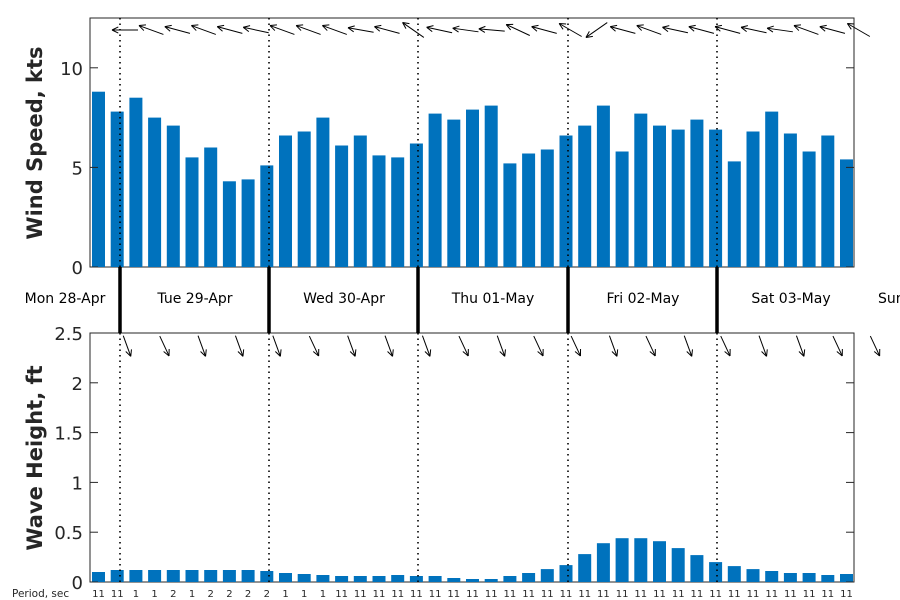 This screenshot has height=600, width=900. What do you see at coordinates (344, 299) in the screenshot?
I see `day-label: Wed 30-Apr` at bounding box center [344, 299].